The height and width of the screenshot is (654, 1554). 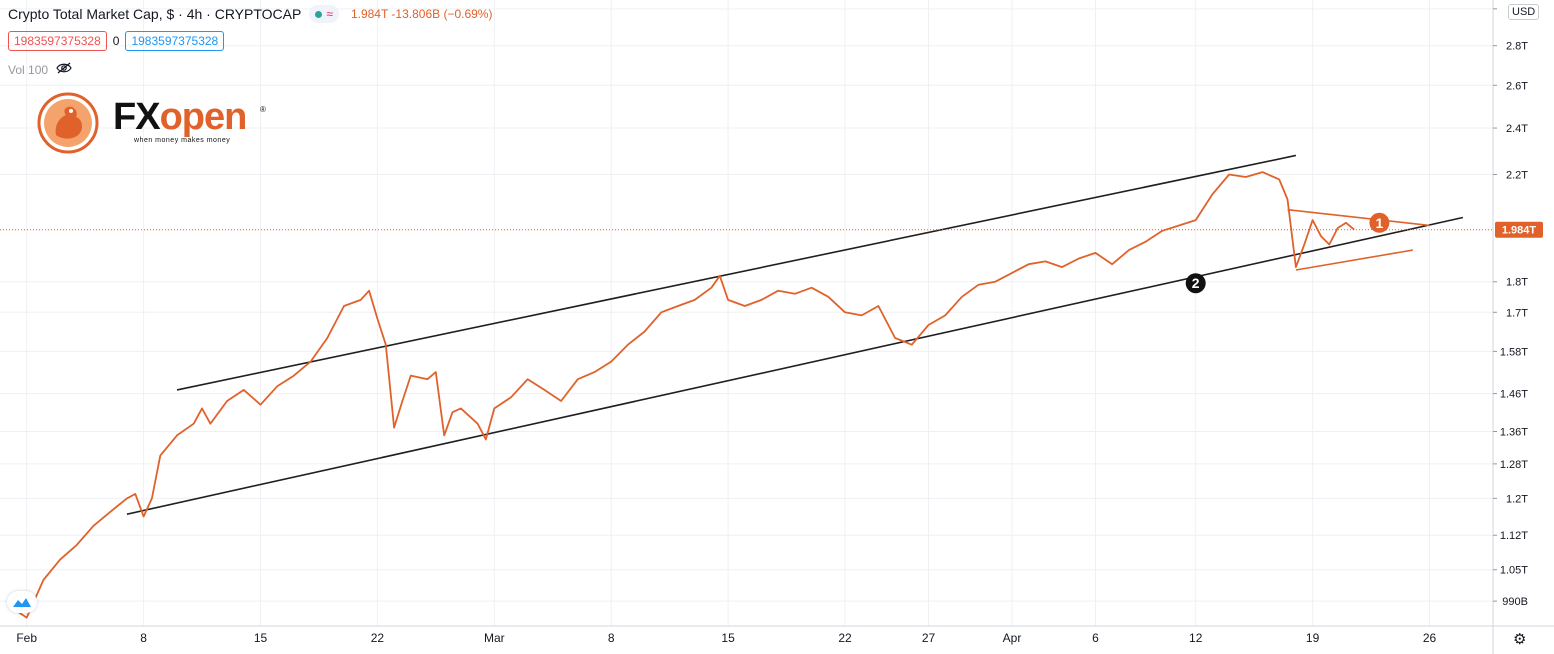 What do you see at coordinates (182, 140) in the screenshot?
I see `brand-slogan: when money makes money` at bounding box center [182, 140].